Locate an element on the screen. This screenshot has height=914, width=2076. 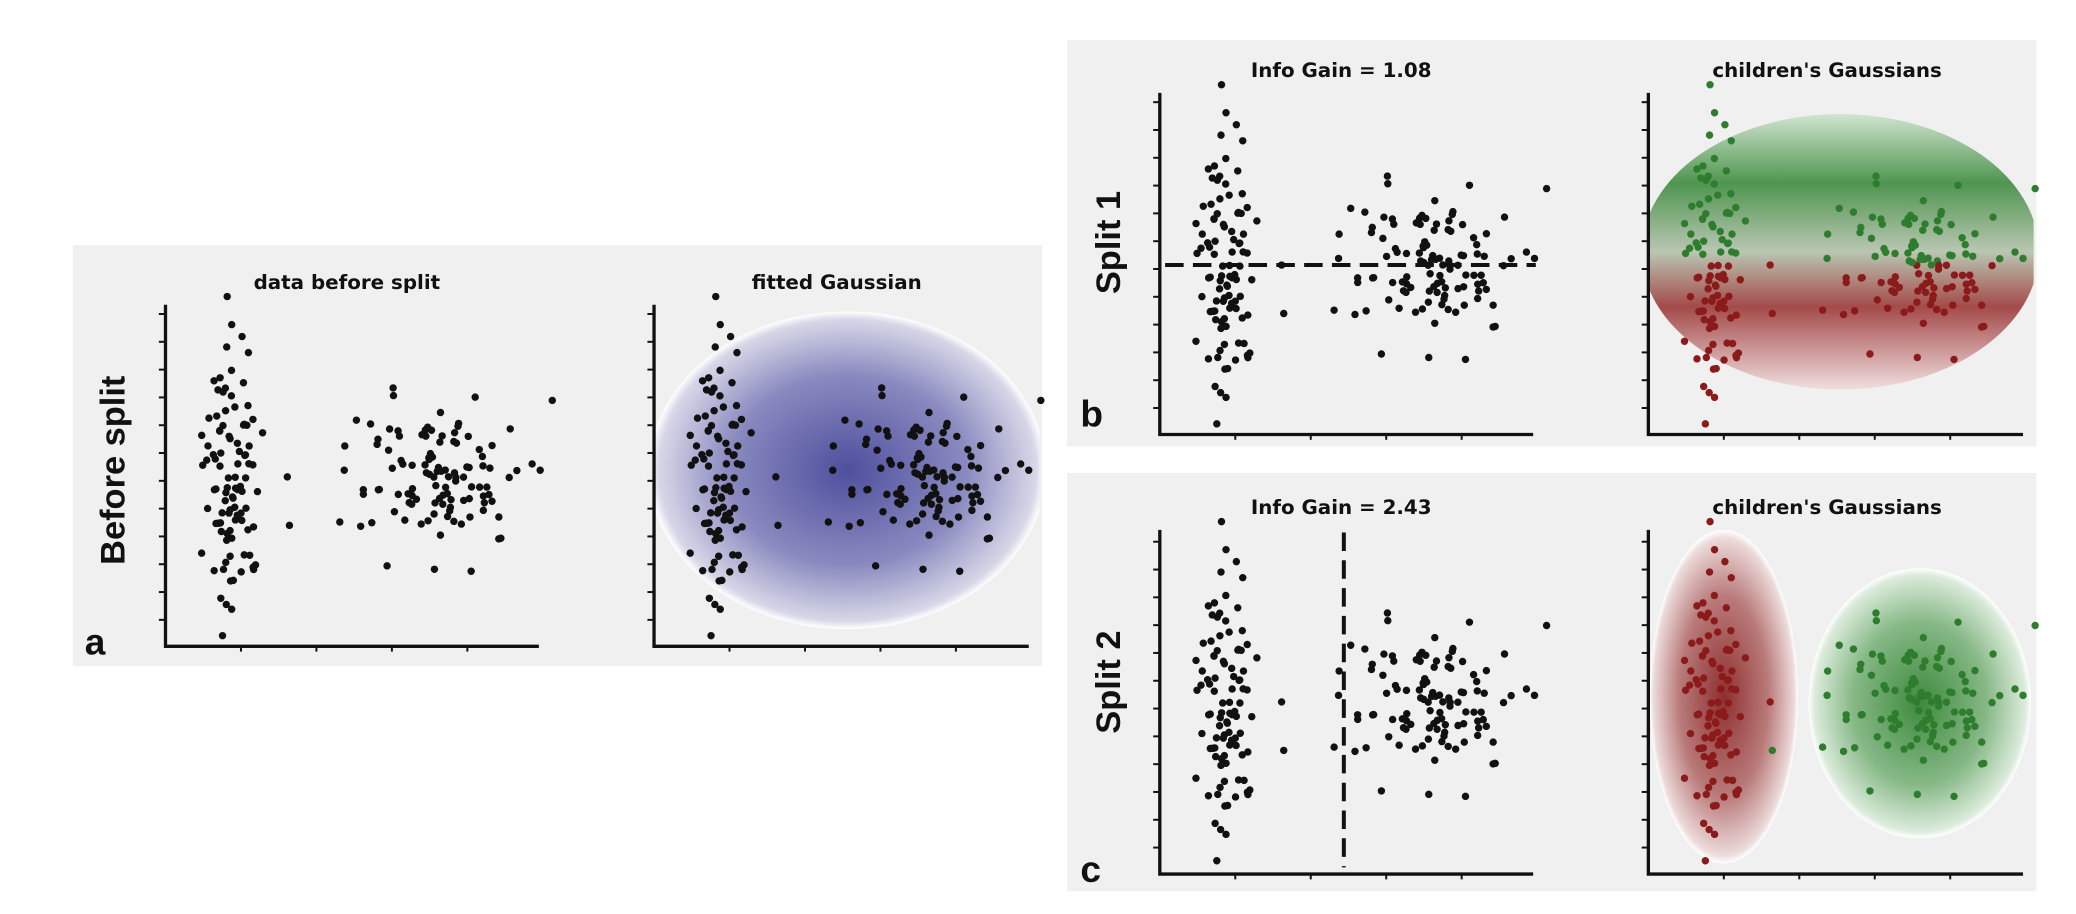
row-label: Split 2 is located at coordinates (1109, 681).